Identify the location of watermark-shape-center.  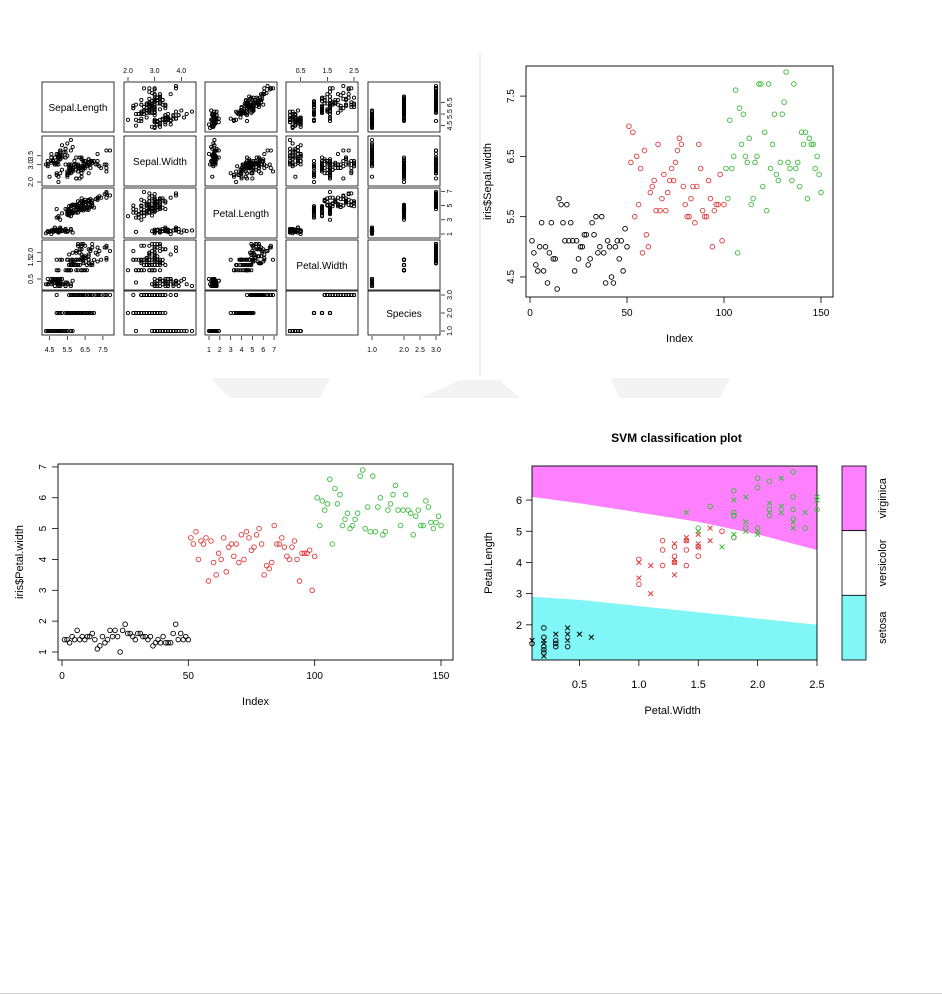
(470, 389).